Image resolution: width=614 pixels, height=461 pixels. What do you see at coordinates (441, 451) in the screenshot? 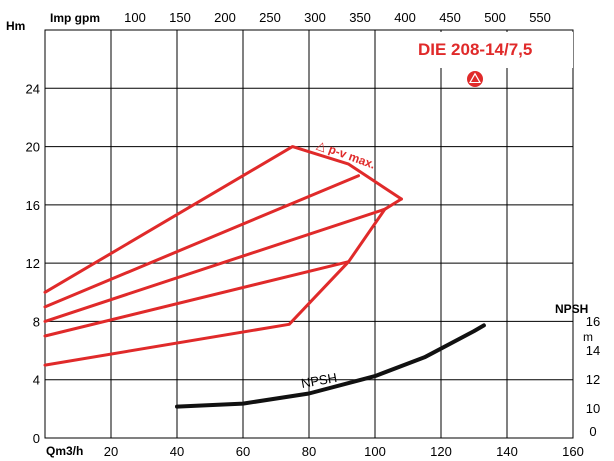
I see `x-tick-label: 120` at bounding box center [441, 451].